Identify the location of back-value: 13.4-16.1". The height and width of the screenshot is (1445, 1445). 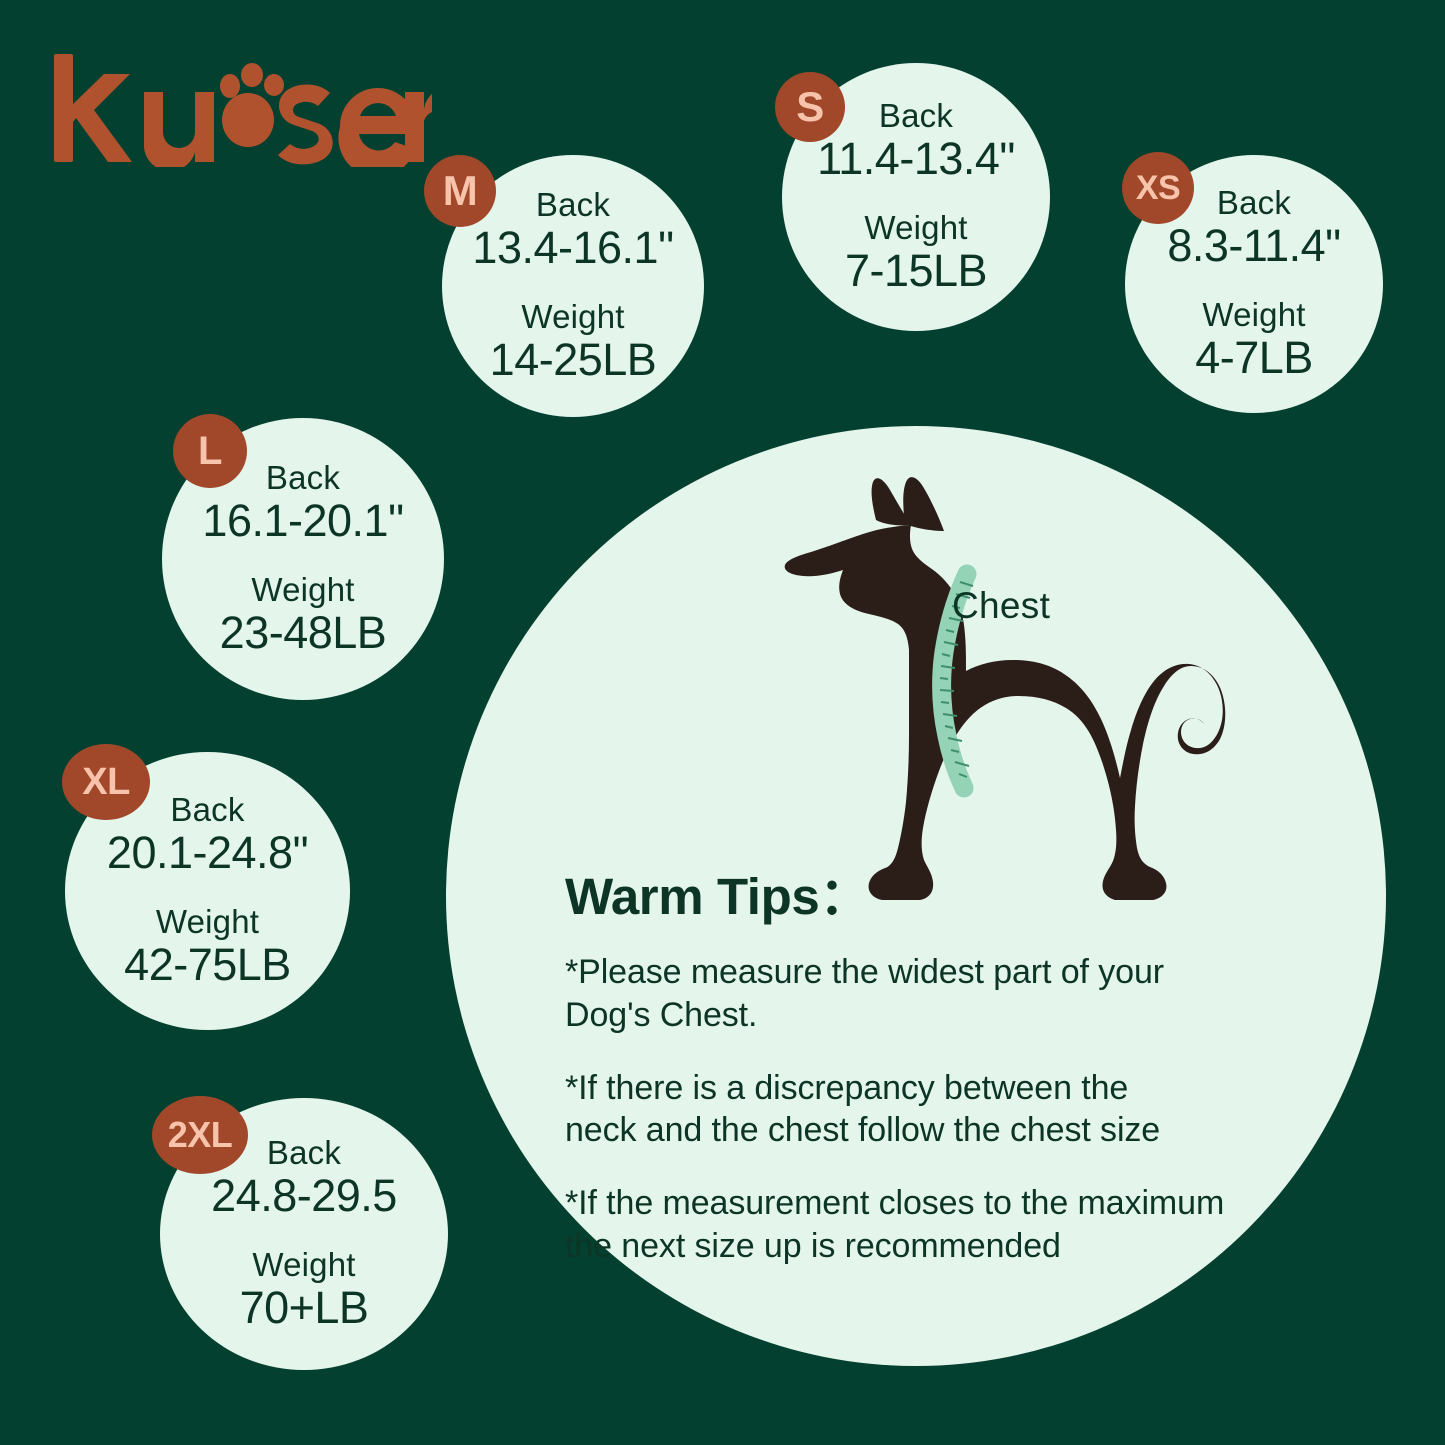
(573, 248).